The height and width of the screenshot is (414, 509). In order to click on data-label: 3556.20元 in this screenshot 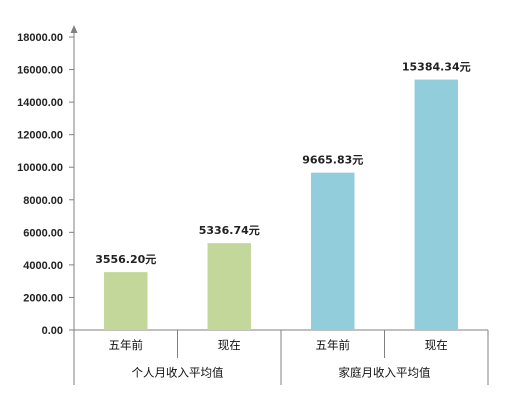, I will do `click(125, 259)`.